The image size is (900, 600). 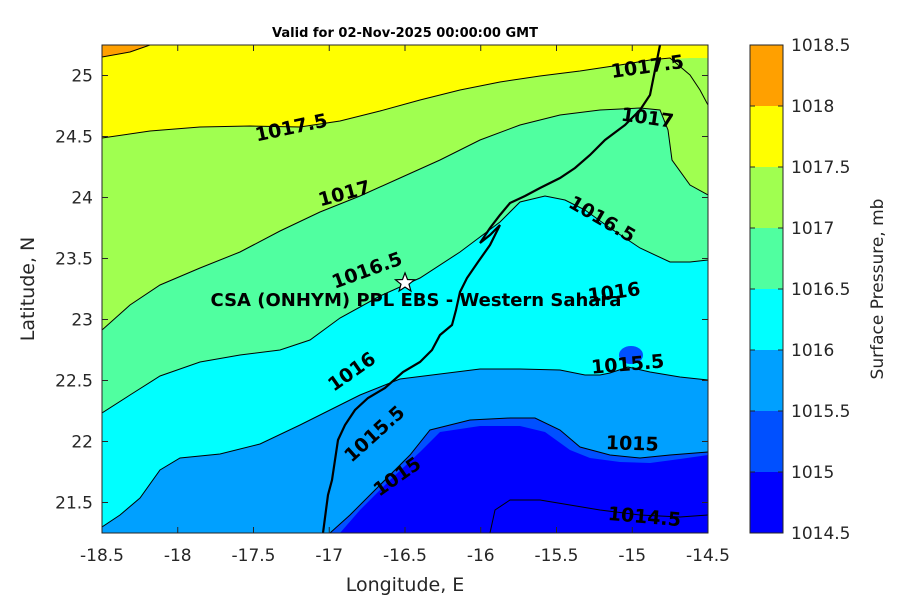 I want to click on station-layer: CSA (ONHYM) PPL EBS - Western Sahara, so click(x=416, y=291).